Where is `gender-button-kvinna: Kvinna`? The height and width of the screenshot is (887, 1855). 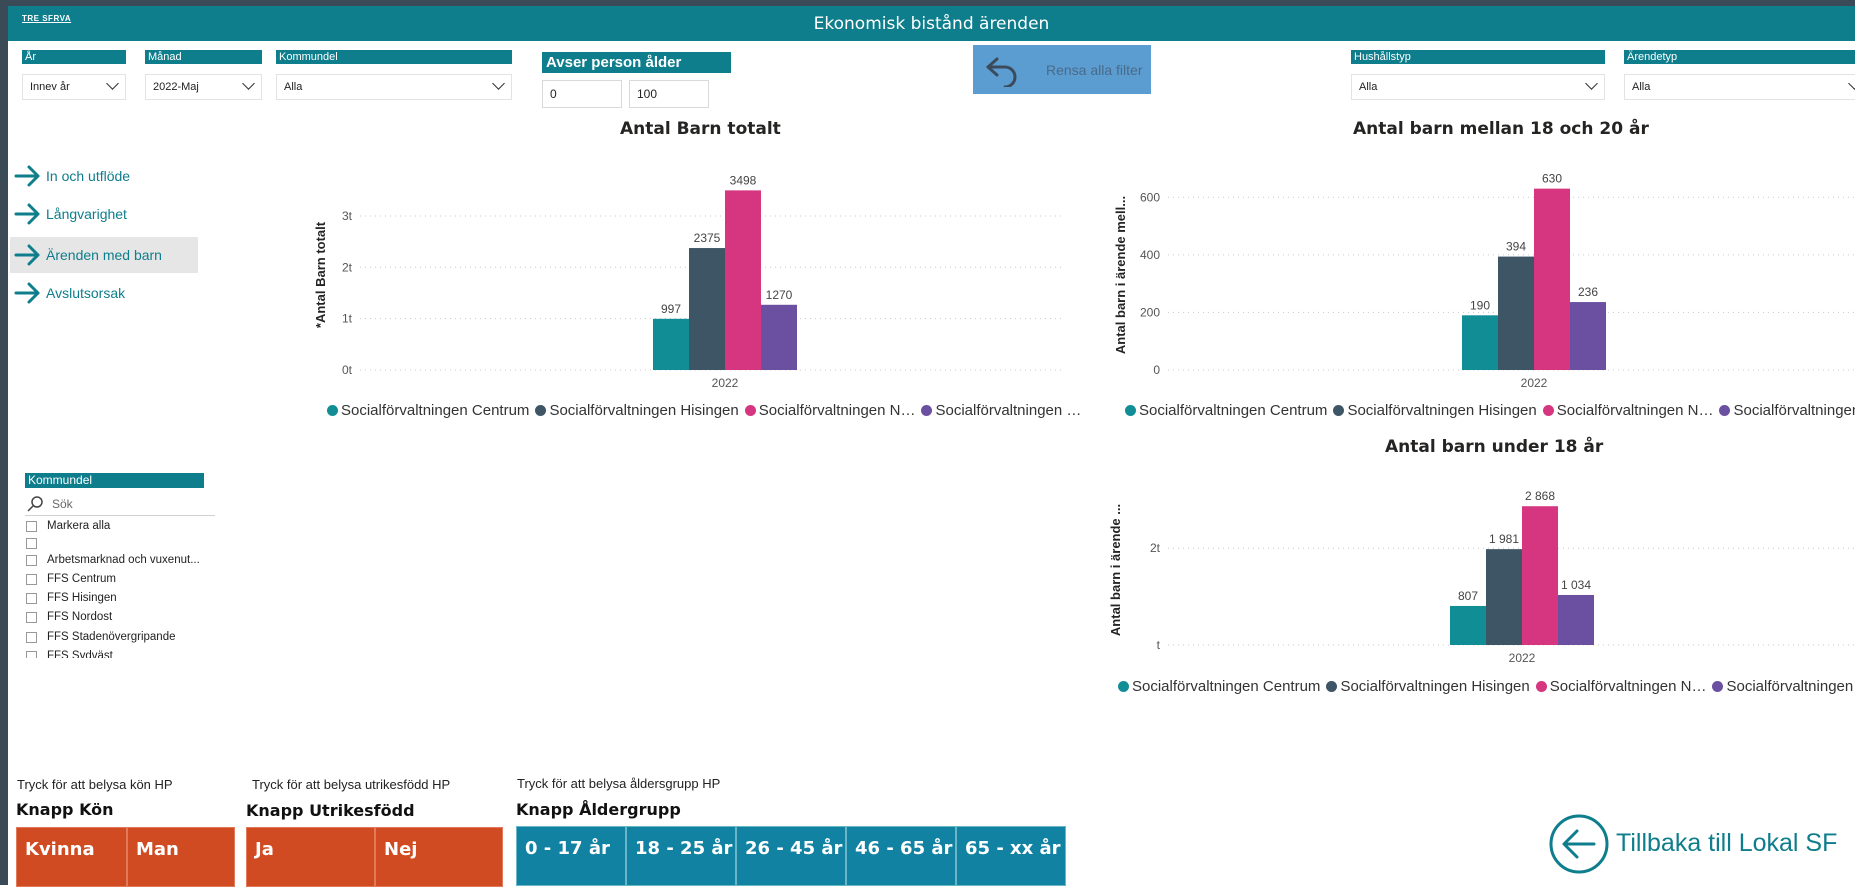
gender-button-kvinna: Kvinna is located at coordinates (71, 857).